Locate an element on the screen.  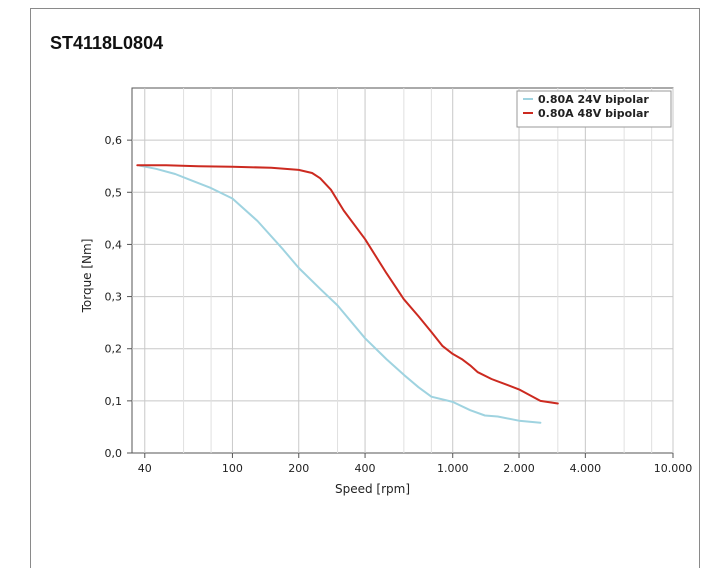
x-tick-label: 200 is located at coordinates (298, 468).